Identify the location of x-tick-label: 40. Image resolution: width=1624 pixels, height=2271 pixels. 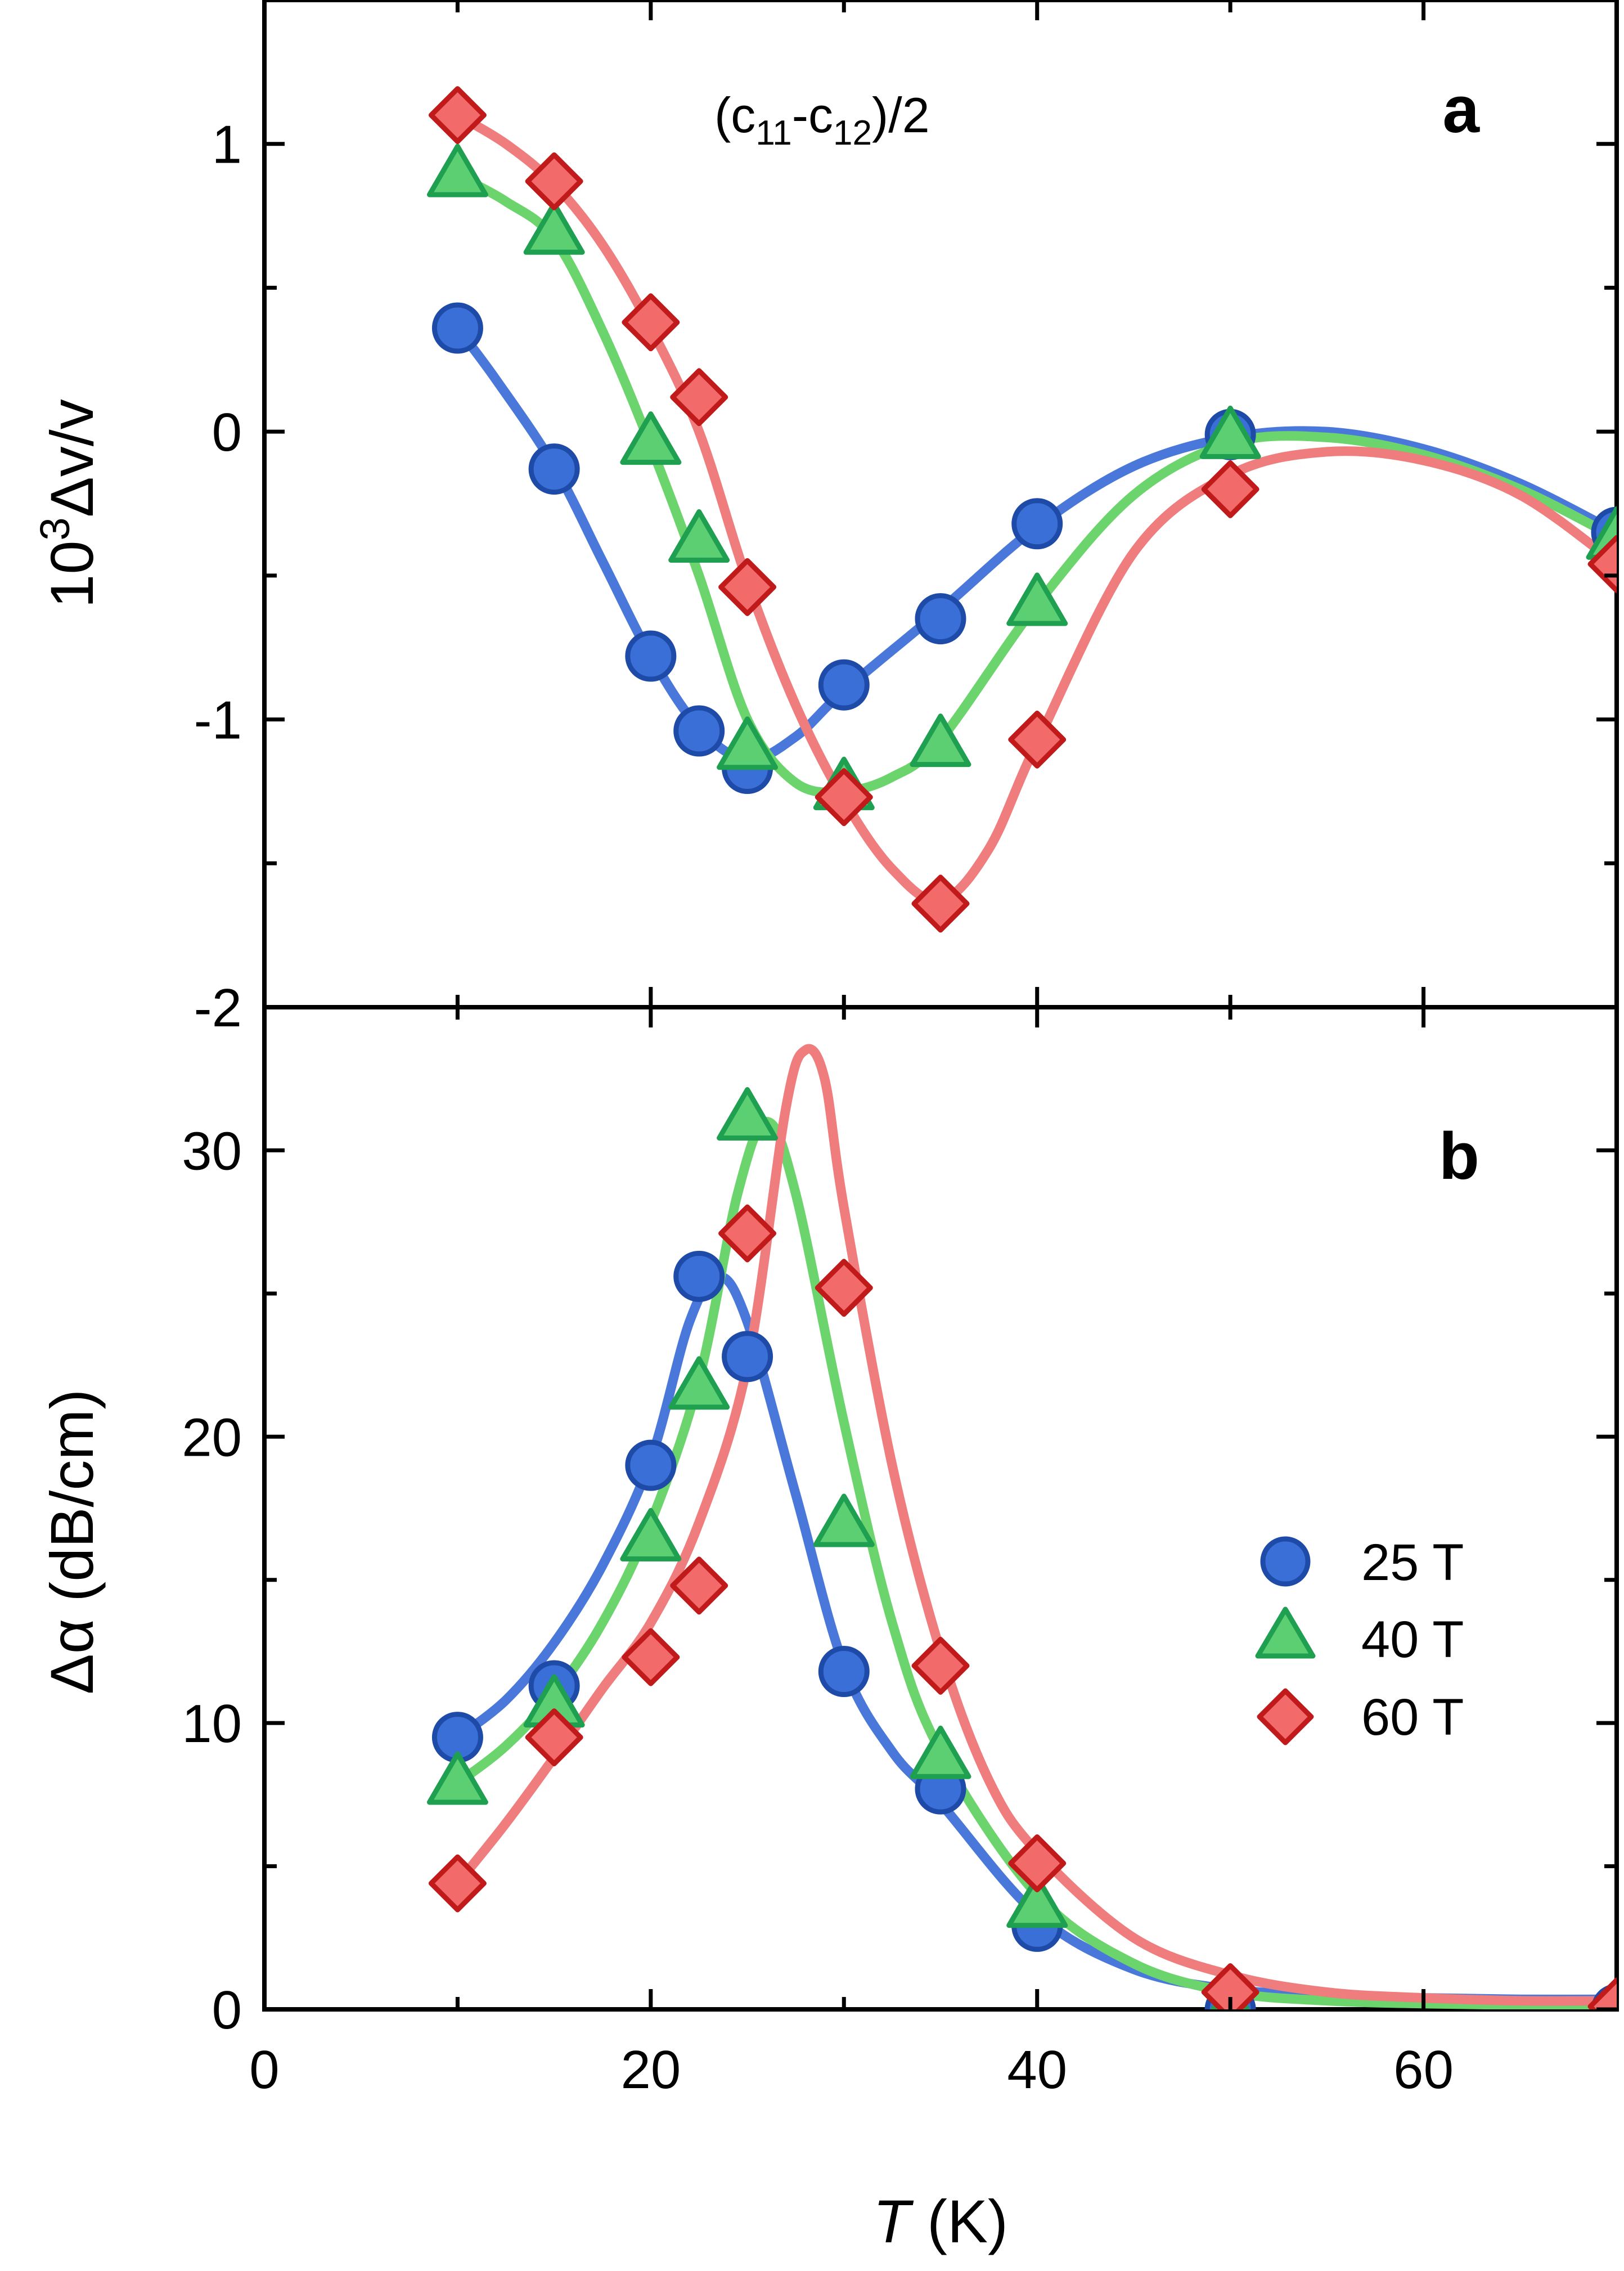
(1037, 2070).